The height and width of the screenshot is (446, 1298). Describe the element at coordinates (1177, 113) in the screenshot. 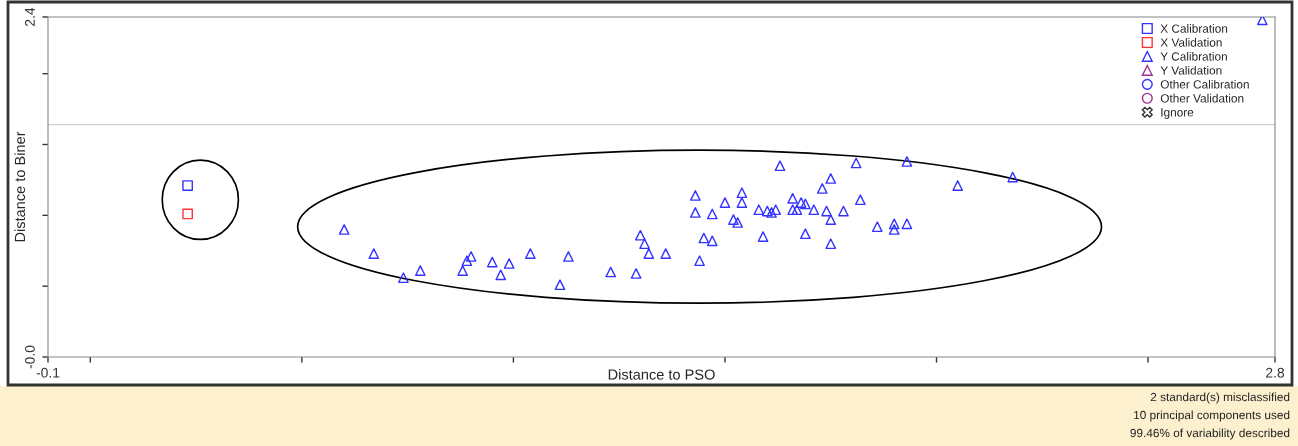

I see `legend-label: Ignore` at that location.